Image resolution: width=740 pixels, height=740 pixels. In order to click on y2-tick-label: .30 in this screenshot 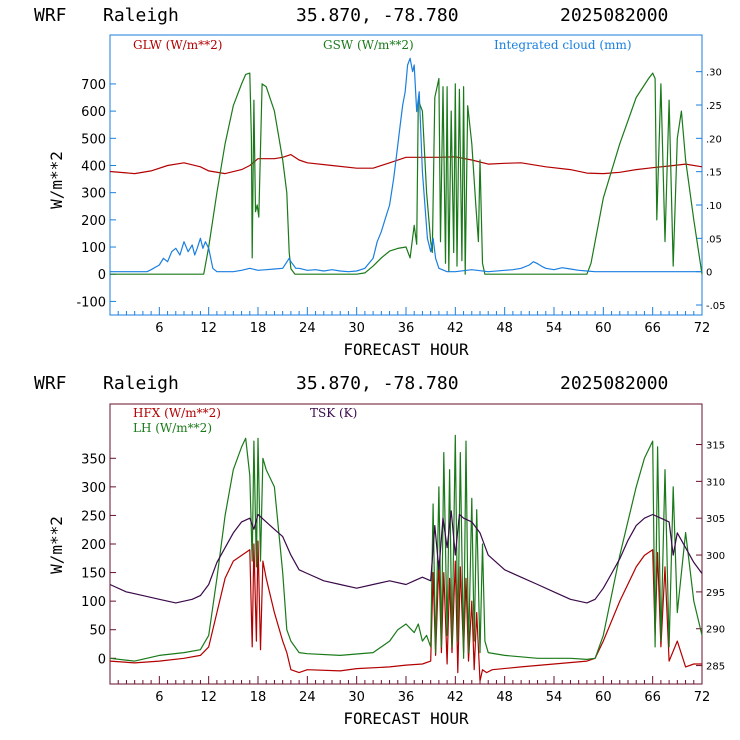, I will do `click(714, 73)`.